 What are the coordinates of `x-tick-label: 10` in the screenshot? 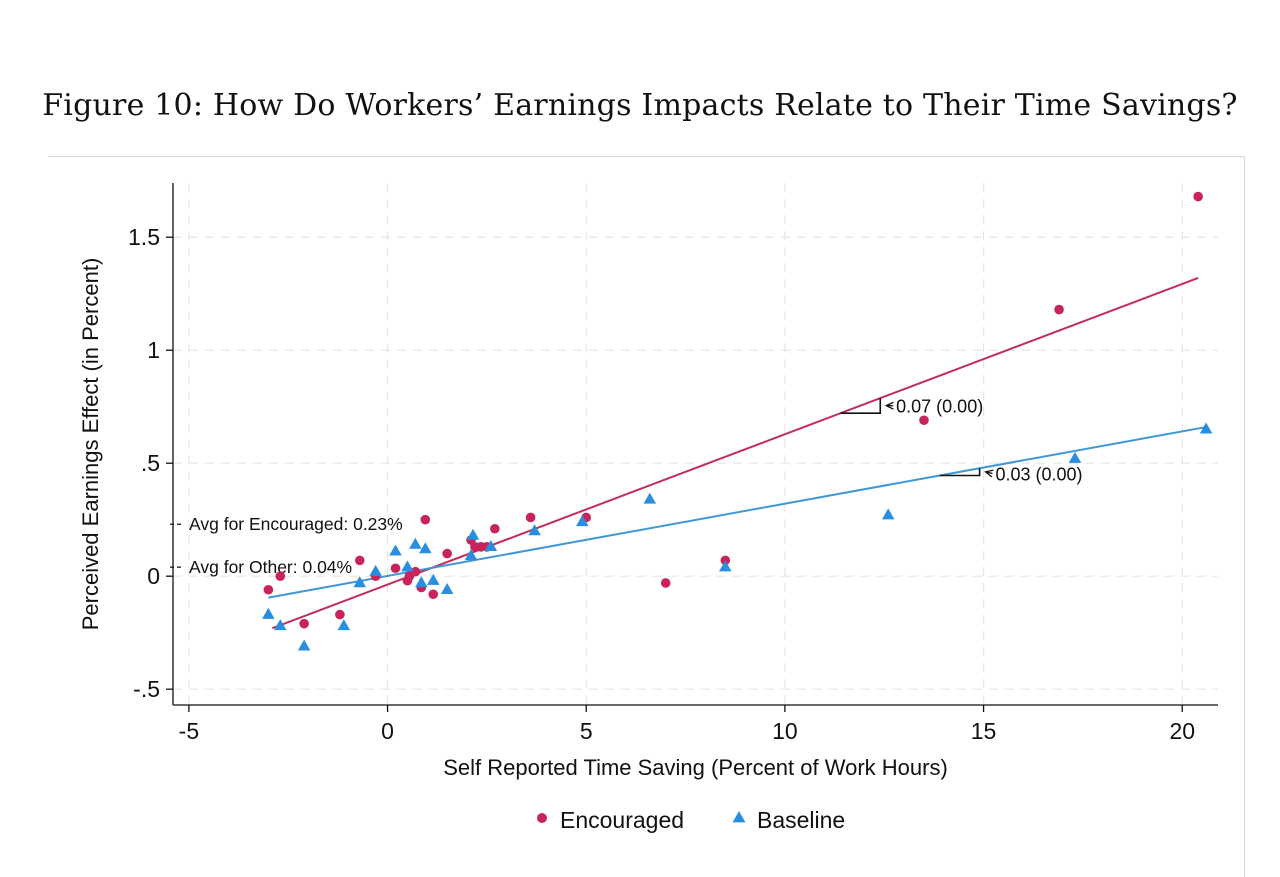 It's located at (785, 731).